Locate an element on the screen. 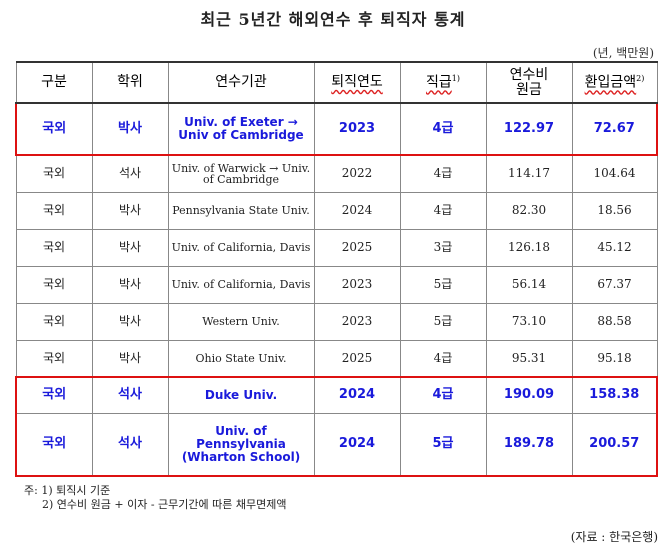  header-institution: 연수기관 is located at coordinates (241, 82).